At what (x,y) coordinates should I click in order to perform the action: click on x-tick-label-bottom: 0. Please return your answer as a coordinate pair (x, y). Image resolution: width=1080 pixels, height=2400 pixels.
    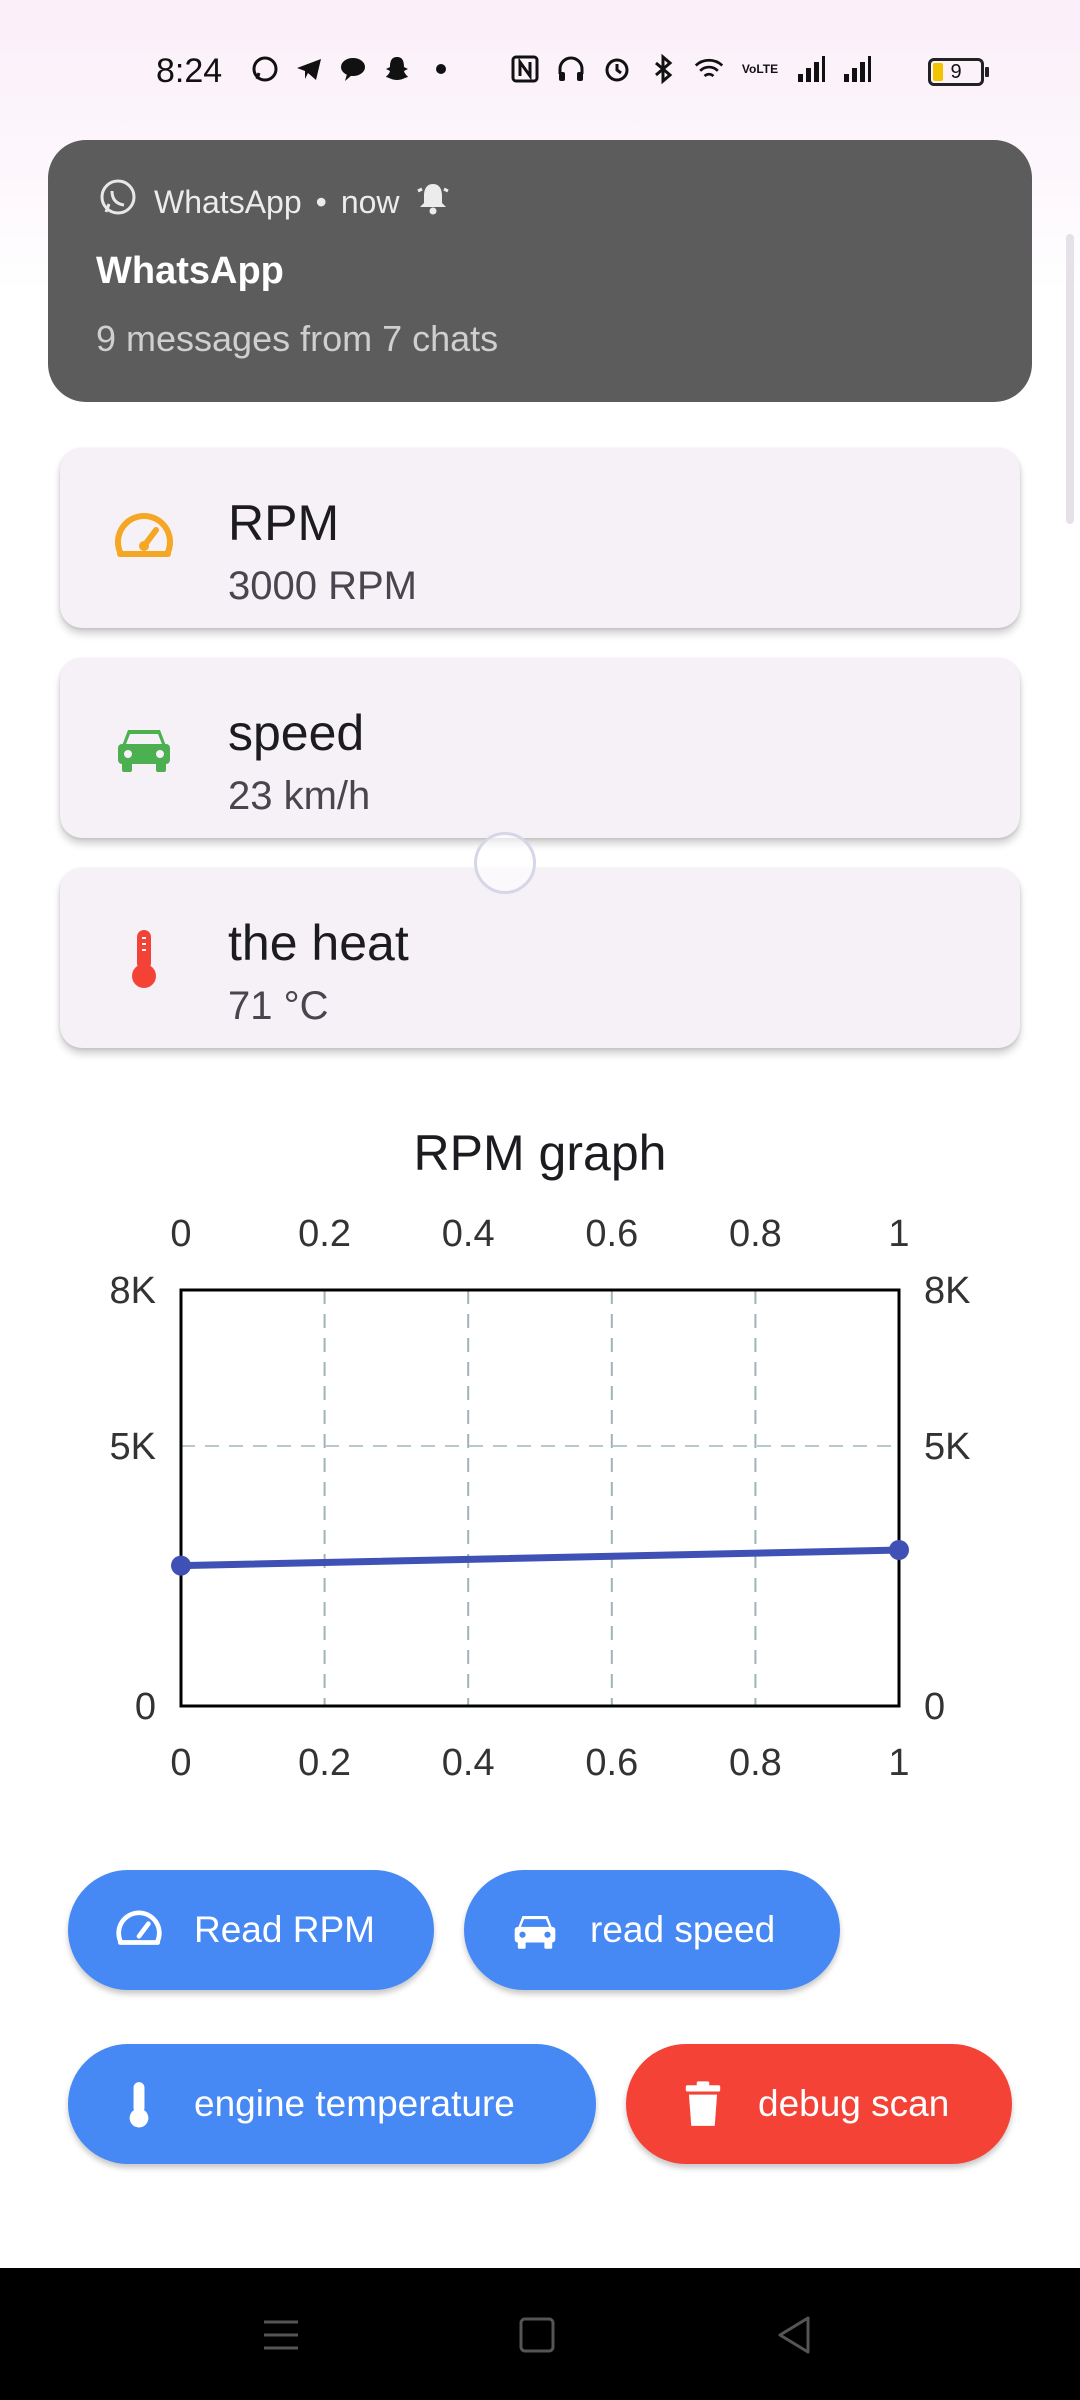
    Looking at the image, I should click on (180, 1763).